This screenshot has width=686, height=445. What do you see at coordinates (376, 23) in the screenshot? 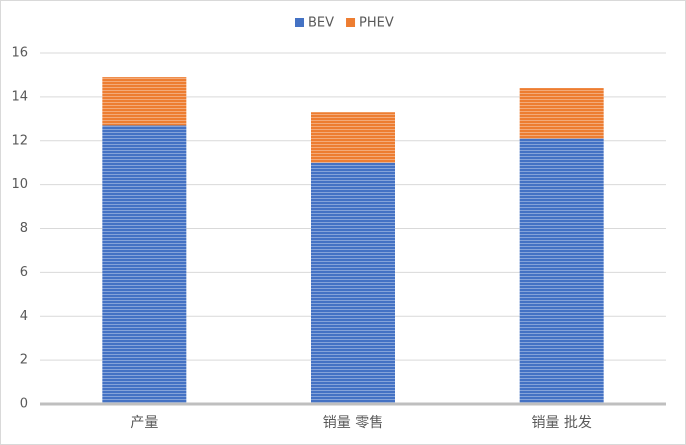
I see `legend-label: PHEV` at bounding box center [376, 23].